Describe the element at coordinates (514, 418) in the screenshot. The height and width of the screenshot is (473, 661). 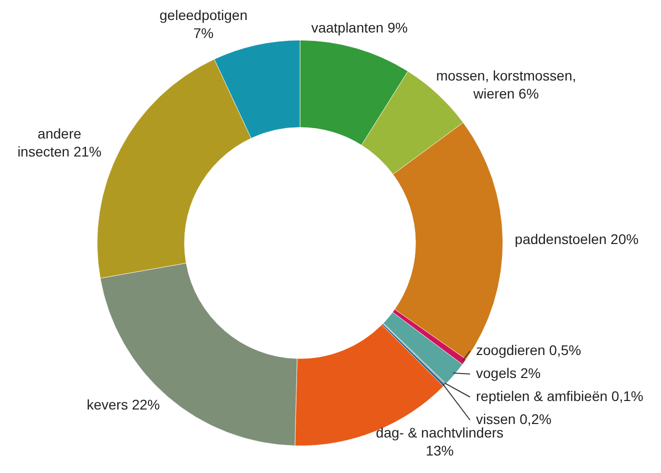
I see `slice-label: vissen 0,2%` at that location.